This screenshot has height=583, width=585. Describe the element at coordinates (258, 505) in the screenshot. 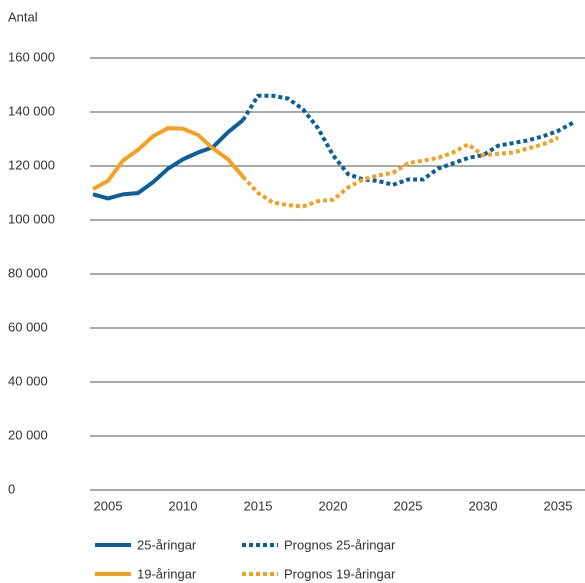

I see `x-tick-label: 2015` at that location.